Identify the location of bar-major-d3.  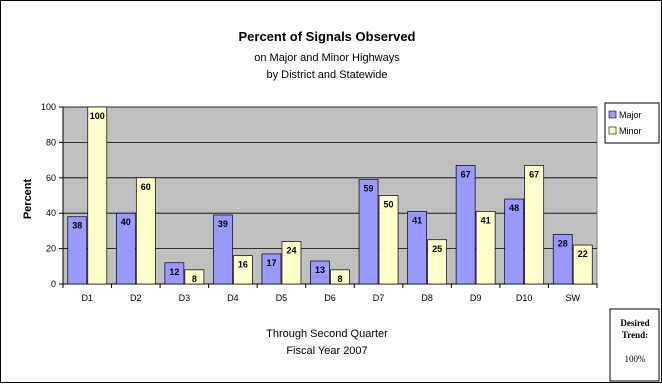
(174, 273).